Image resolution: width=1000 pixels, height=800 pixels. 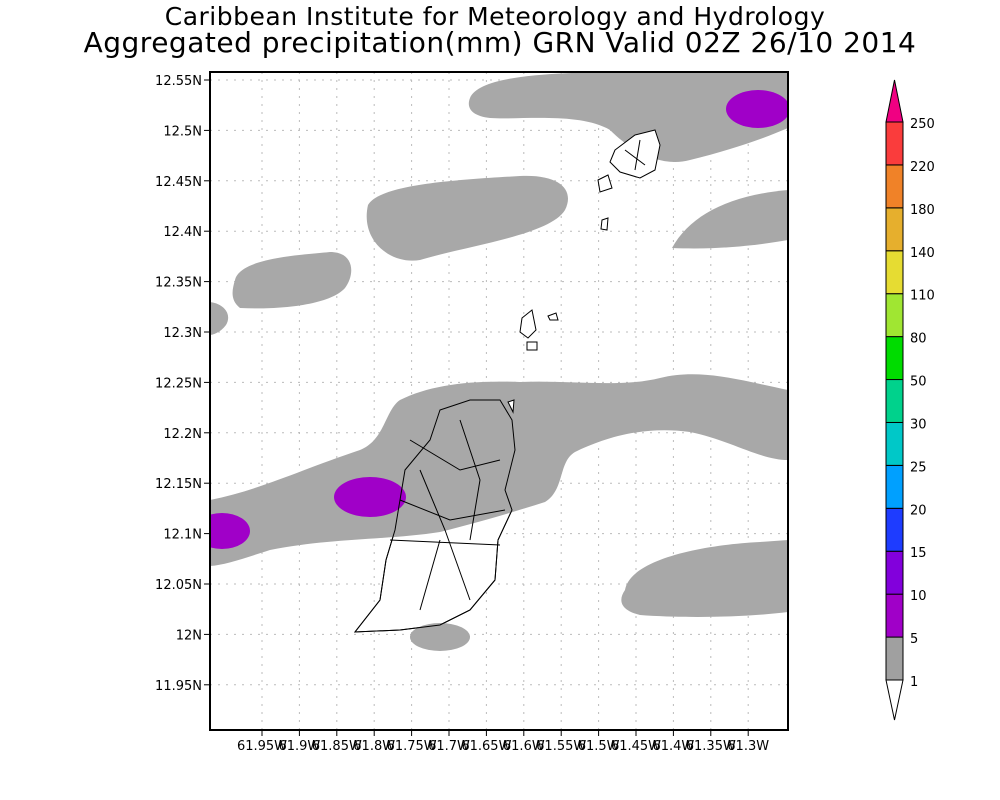 I want to click on lat-label: 11.95N, so click(x=178, y=686).